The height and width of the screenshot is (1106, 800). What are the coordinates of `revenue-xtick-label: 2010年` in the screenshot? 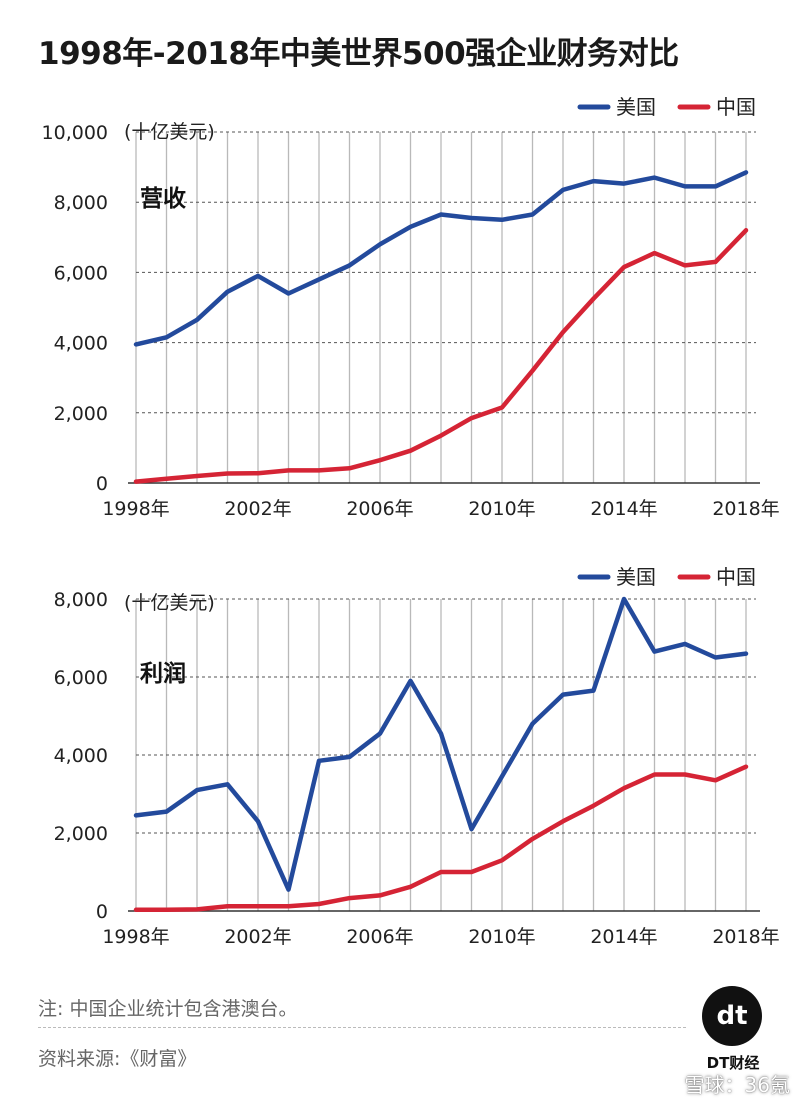 It's located at (501, 509).